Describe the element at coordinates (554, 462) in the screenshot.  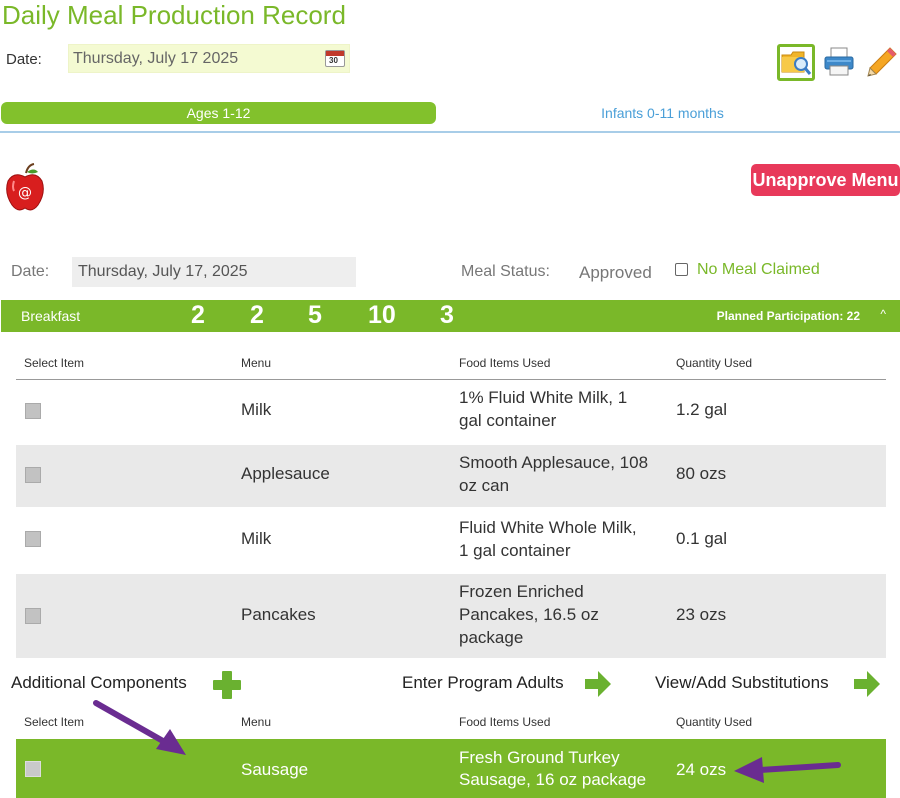
I see `food-item-line: Smooth Applesauce, 108` at that location.